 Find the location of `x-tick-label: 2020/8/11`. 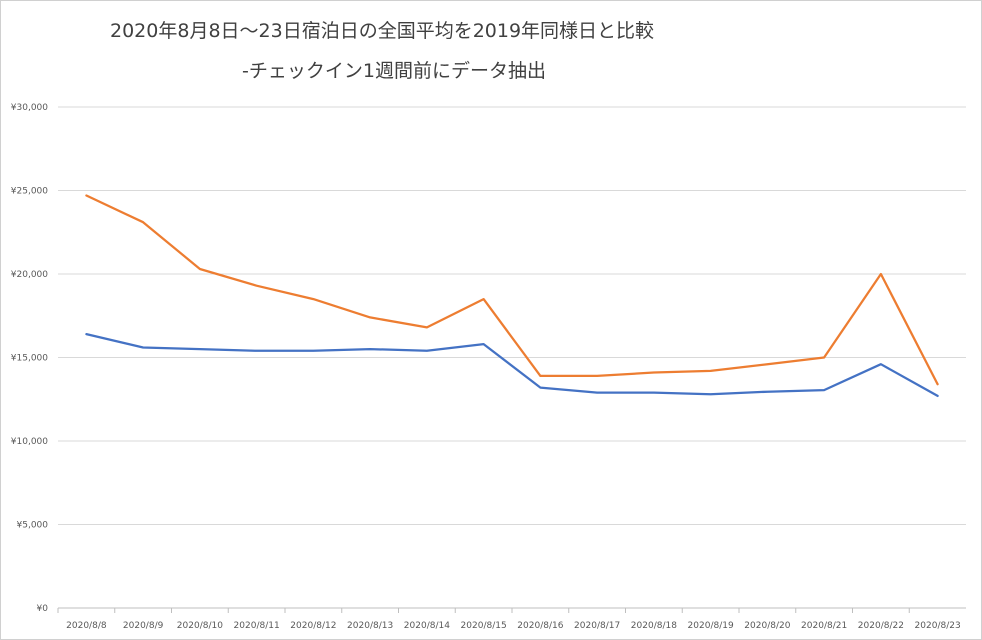

x-tick-label: 2020/8/11 is located at coordinates (257, 626).